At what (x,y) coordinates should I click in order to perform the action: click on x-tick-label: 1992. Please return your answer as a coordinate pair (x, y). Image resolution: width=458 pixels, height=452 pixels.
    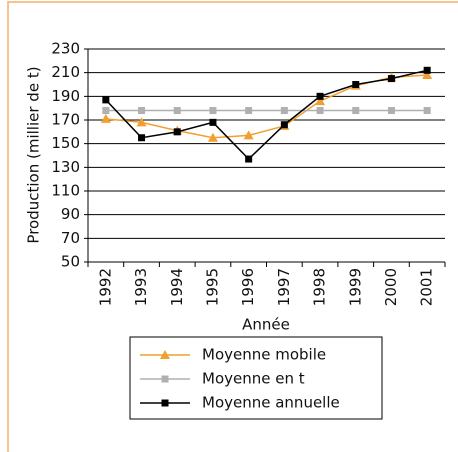
    Looking at the image, I should click on (105, 287).